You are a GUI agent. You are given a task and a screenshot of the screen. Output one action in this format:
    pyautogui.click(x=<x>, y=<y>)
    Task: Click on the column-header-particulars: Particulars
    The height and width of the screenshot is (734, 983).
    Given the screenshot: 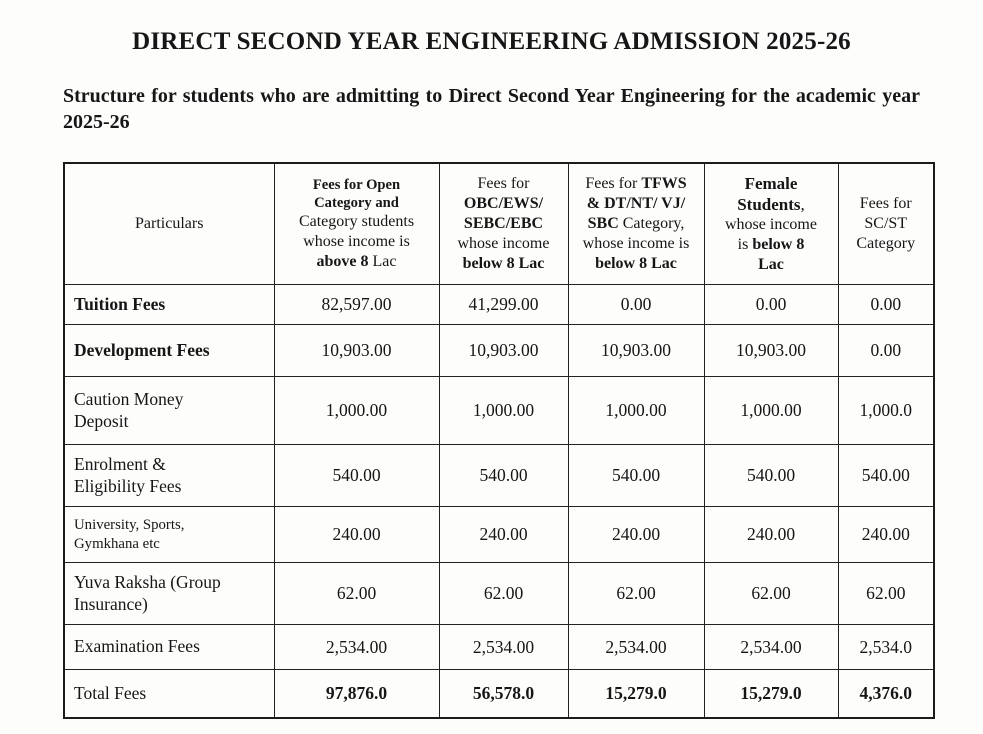 What is the action you would take?
    pyautogui.click(x=169, y=224)
    